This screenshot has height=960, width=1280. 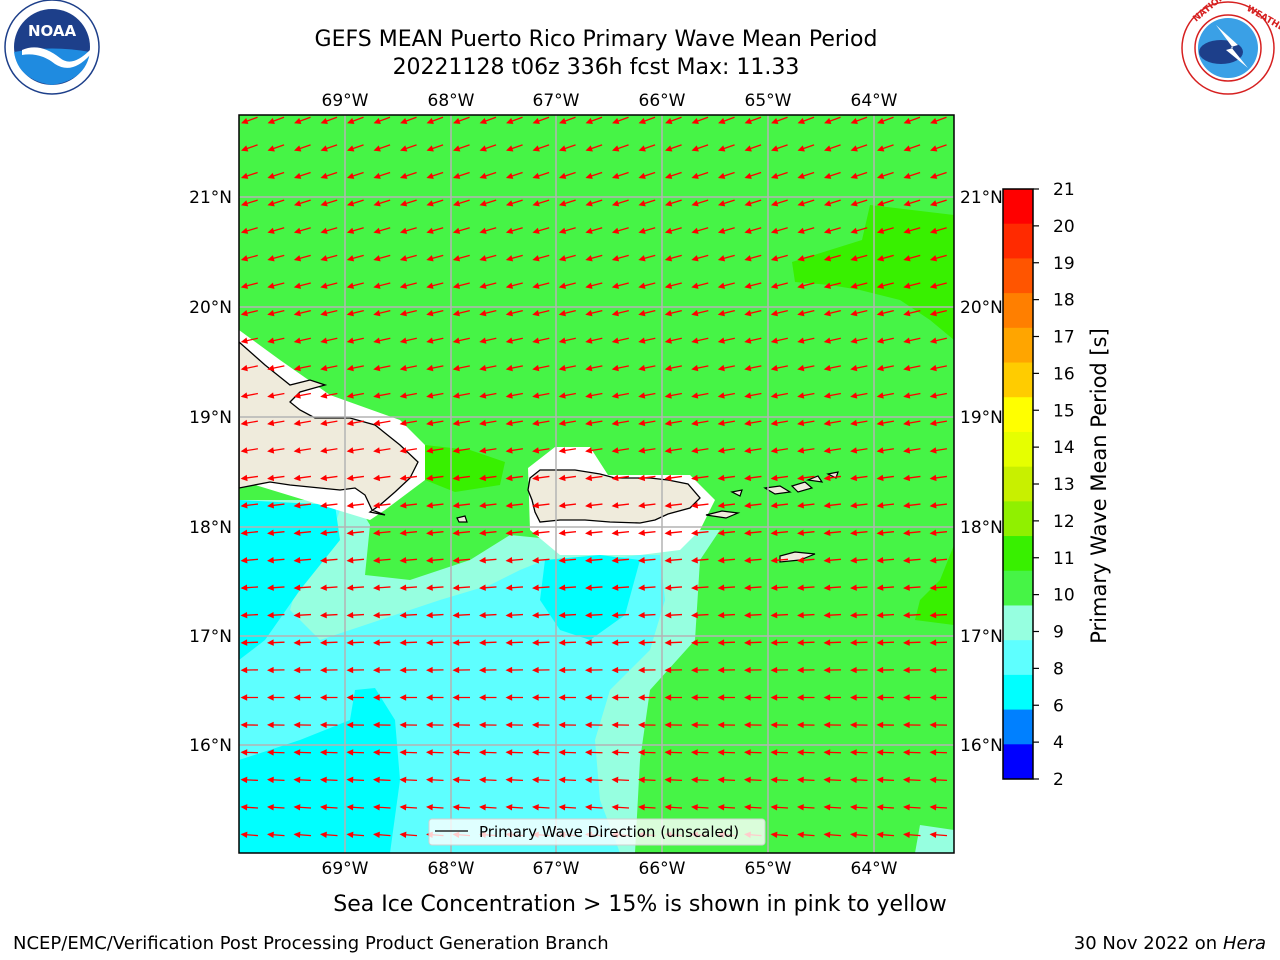 I want to click on lat-label-left: 18°N, so click(x=210, y=528).